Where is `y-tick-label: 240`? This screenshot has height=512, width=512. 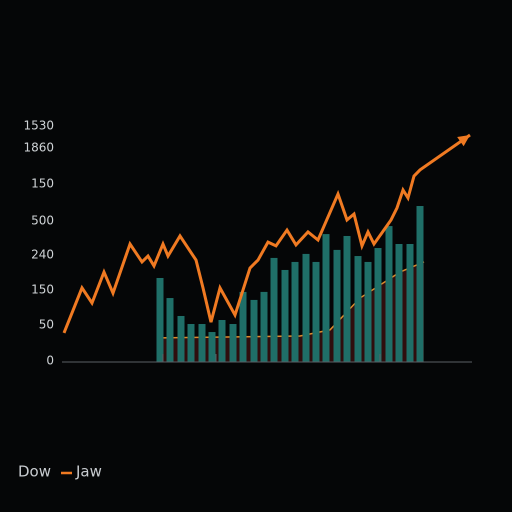
y-tick-label: 240 is located at coordinates (42, 255).